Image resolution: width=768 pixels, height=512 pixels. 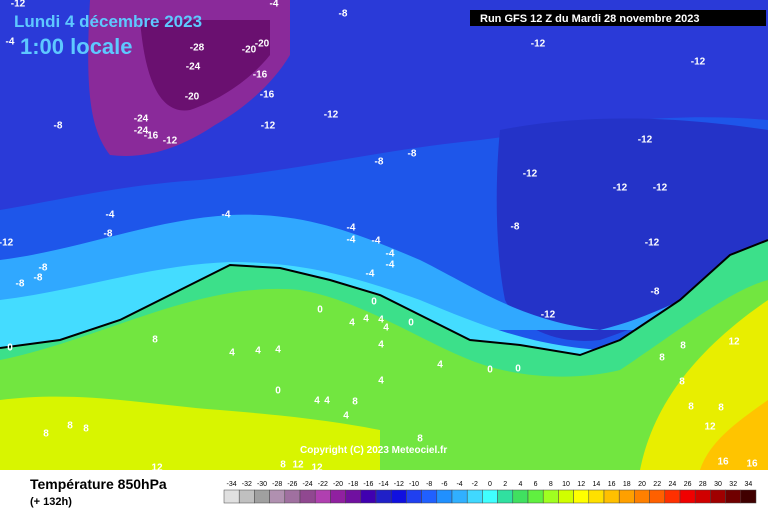 I want to click on colorbar-label: 14, so click(x=597, y=484).